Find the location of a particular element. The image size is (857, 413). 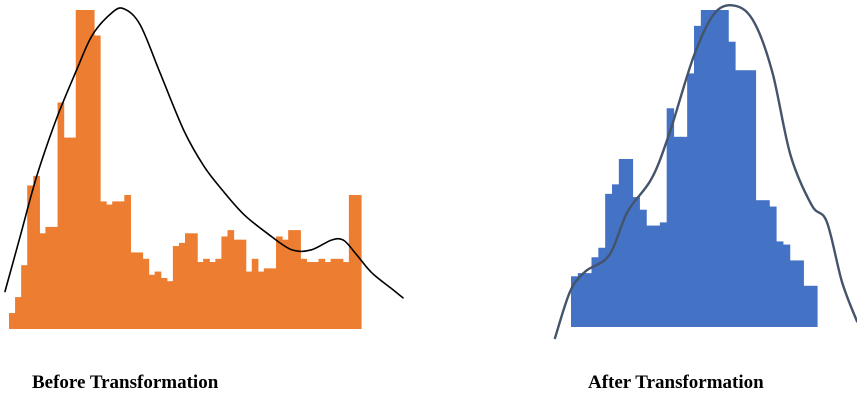

after-transformation-caption: After Transformation is located at coordinates (676, 382).